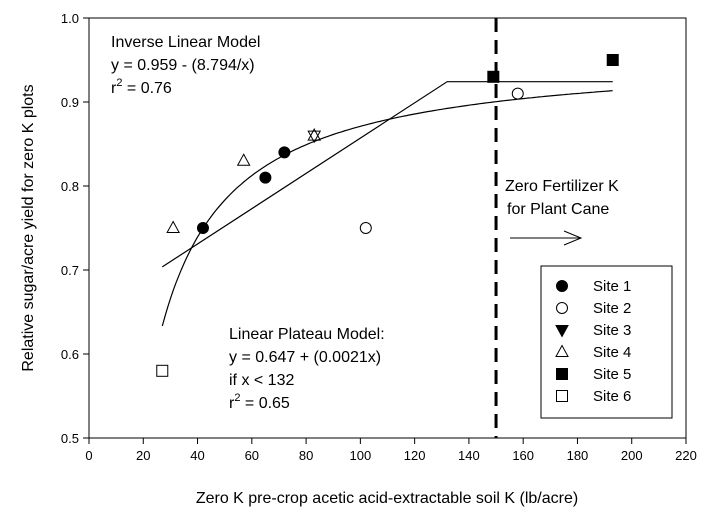 Image resolution: width=717 pixels, height=512 pixels. What do you see at coordinates (562, 186) in the screenshot?
I see `zero-k-label-line1: Zero Fertilizer K` at bounding box center [562, 186].